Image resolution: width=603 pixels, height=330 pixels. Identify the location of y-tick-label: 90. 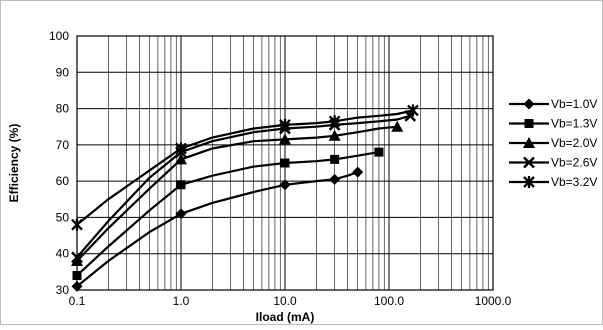
(63, 72).